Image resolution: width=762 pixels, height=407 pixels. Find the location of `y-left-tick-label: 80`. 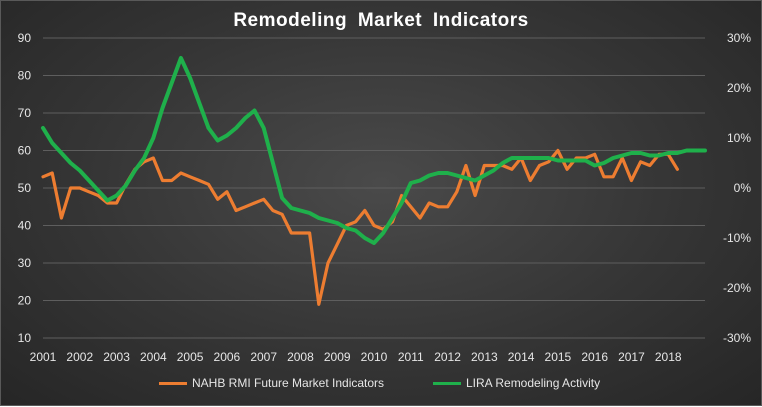

y-left-tick-label: 80 is located at coordinates (25, 76).